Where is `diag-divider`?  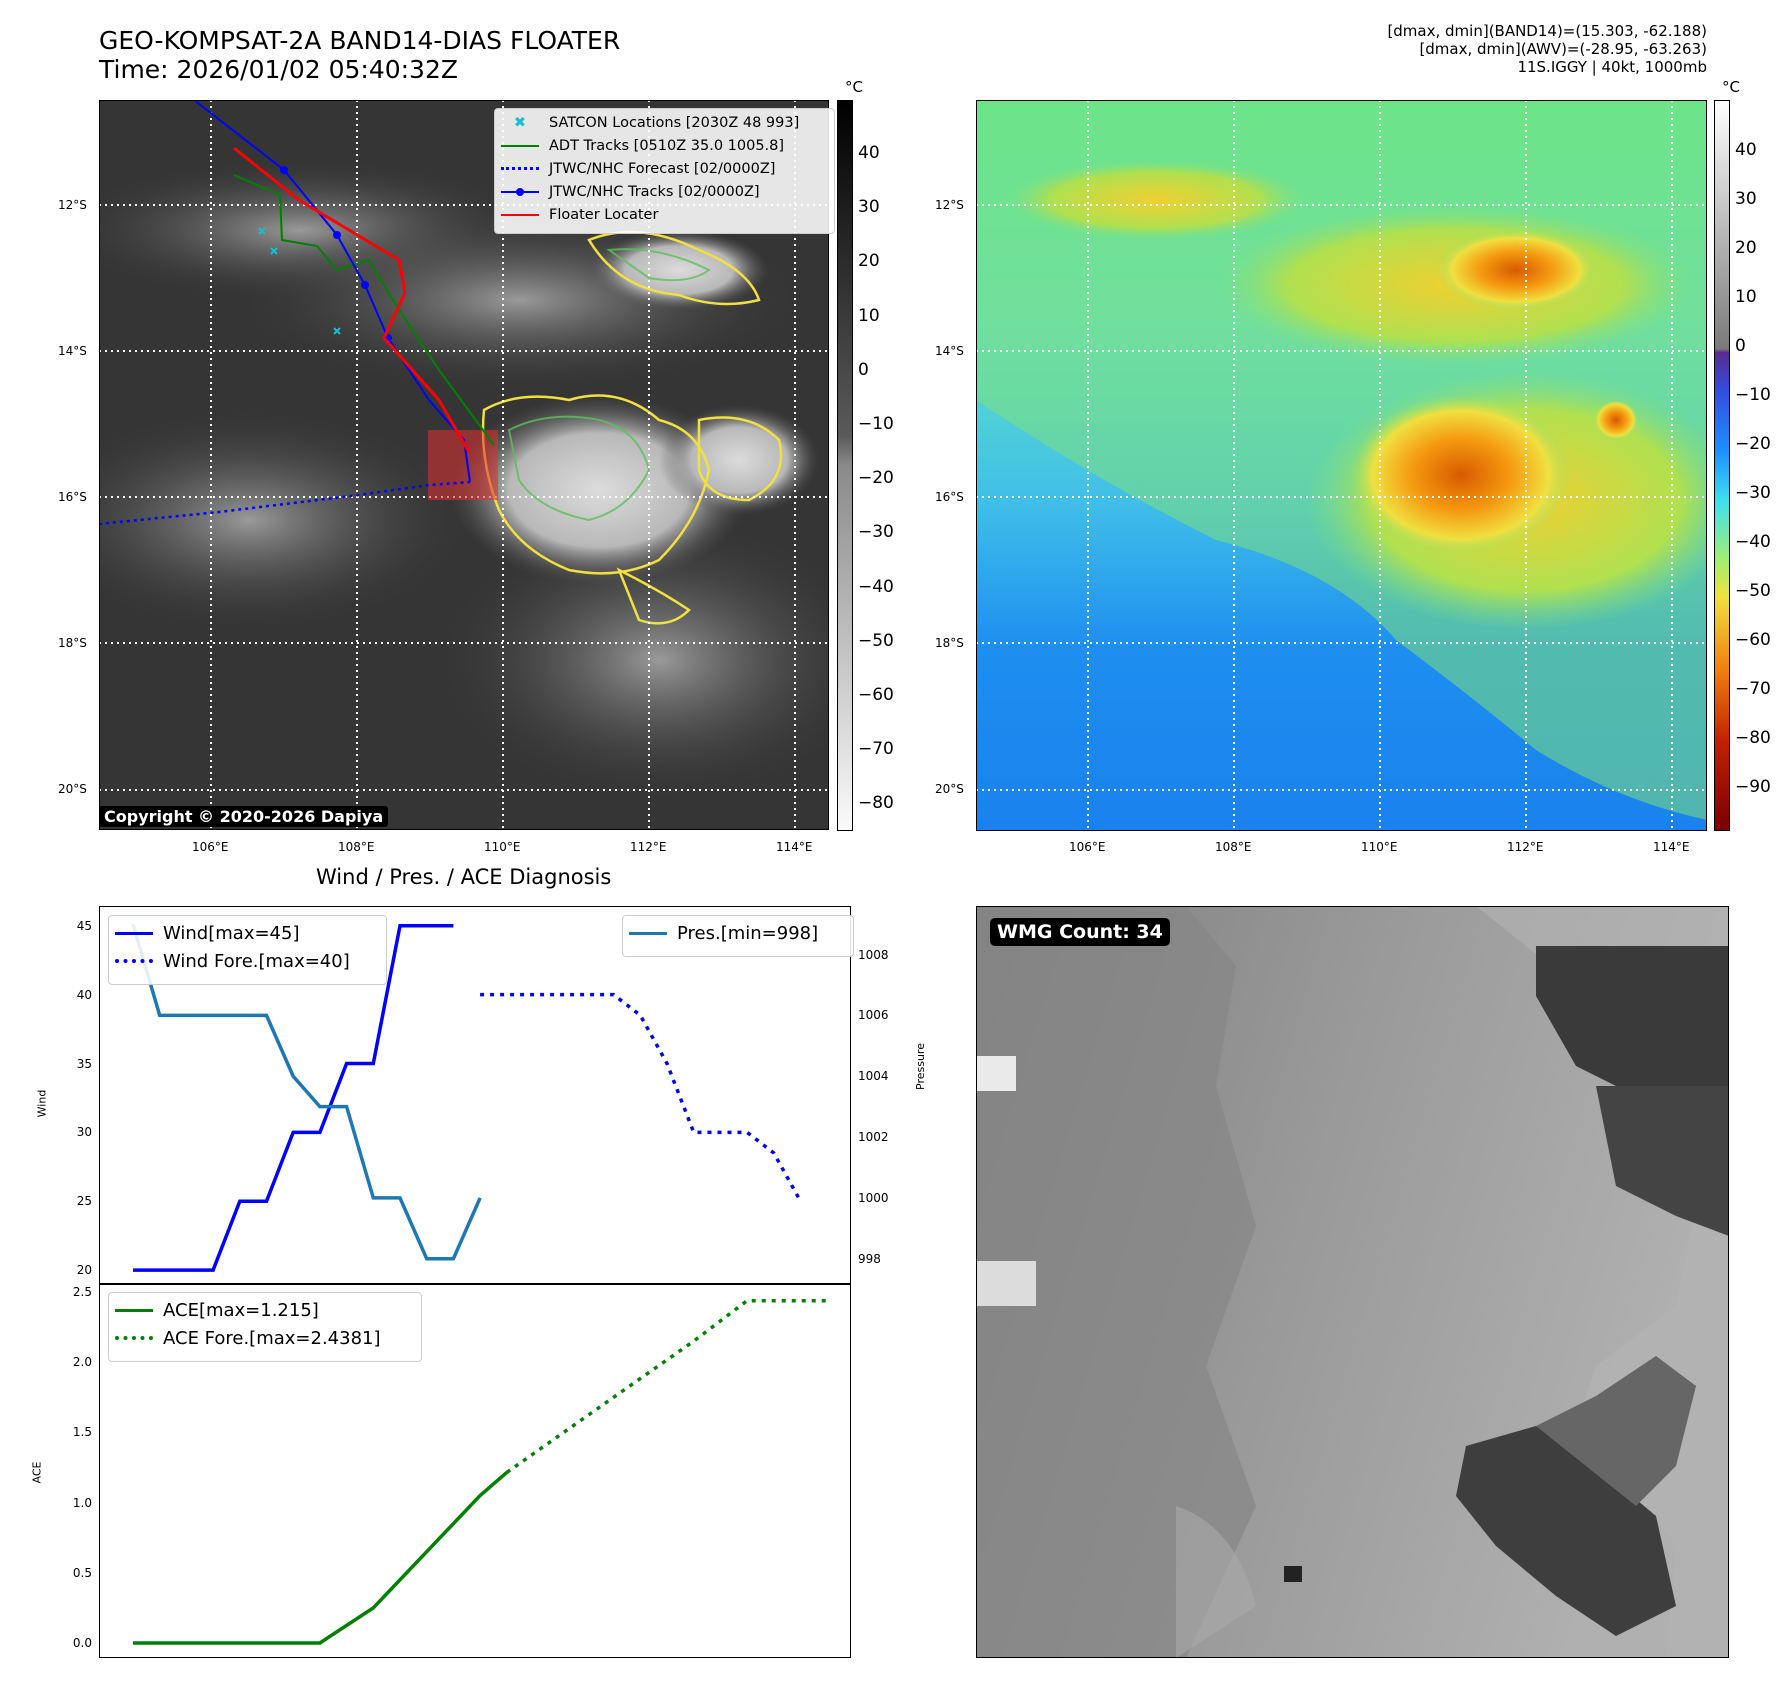 diag-divider is located at coordinates (475, 1284).